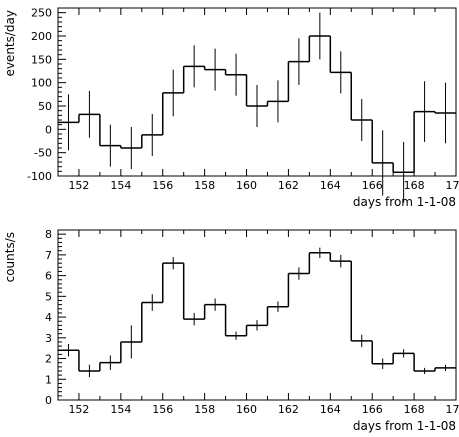 The image size is (459, 437). Describe the element at coordinates (452, 185) in the screenshot. I see `top-x-tick-label-170: 170` at that location.